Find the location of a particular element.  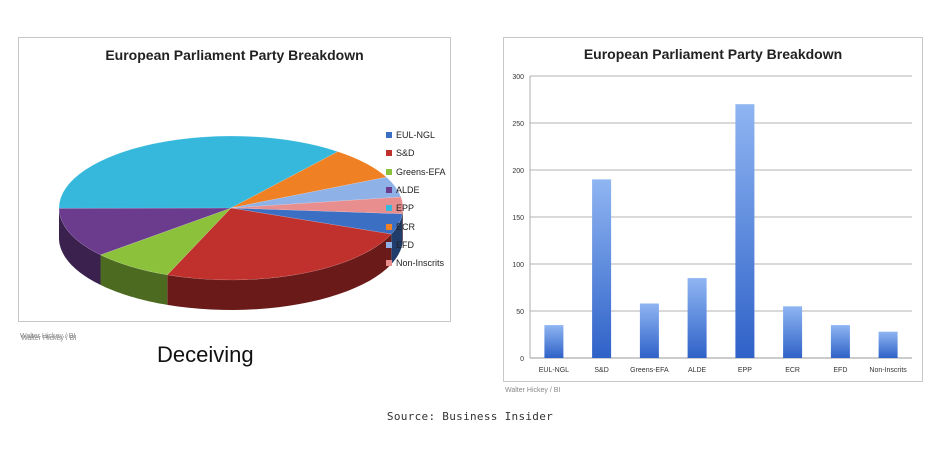

pie-side-greens-efa is located at coordinates (134, 279).